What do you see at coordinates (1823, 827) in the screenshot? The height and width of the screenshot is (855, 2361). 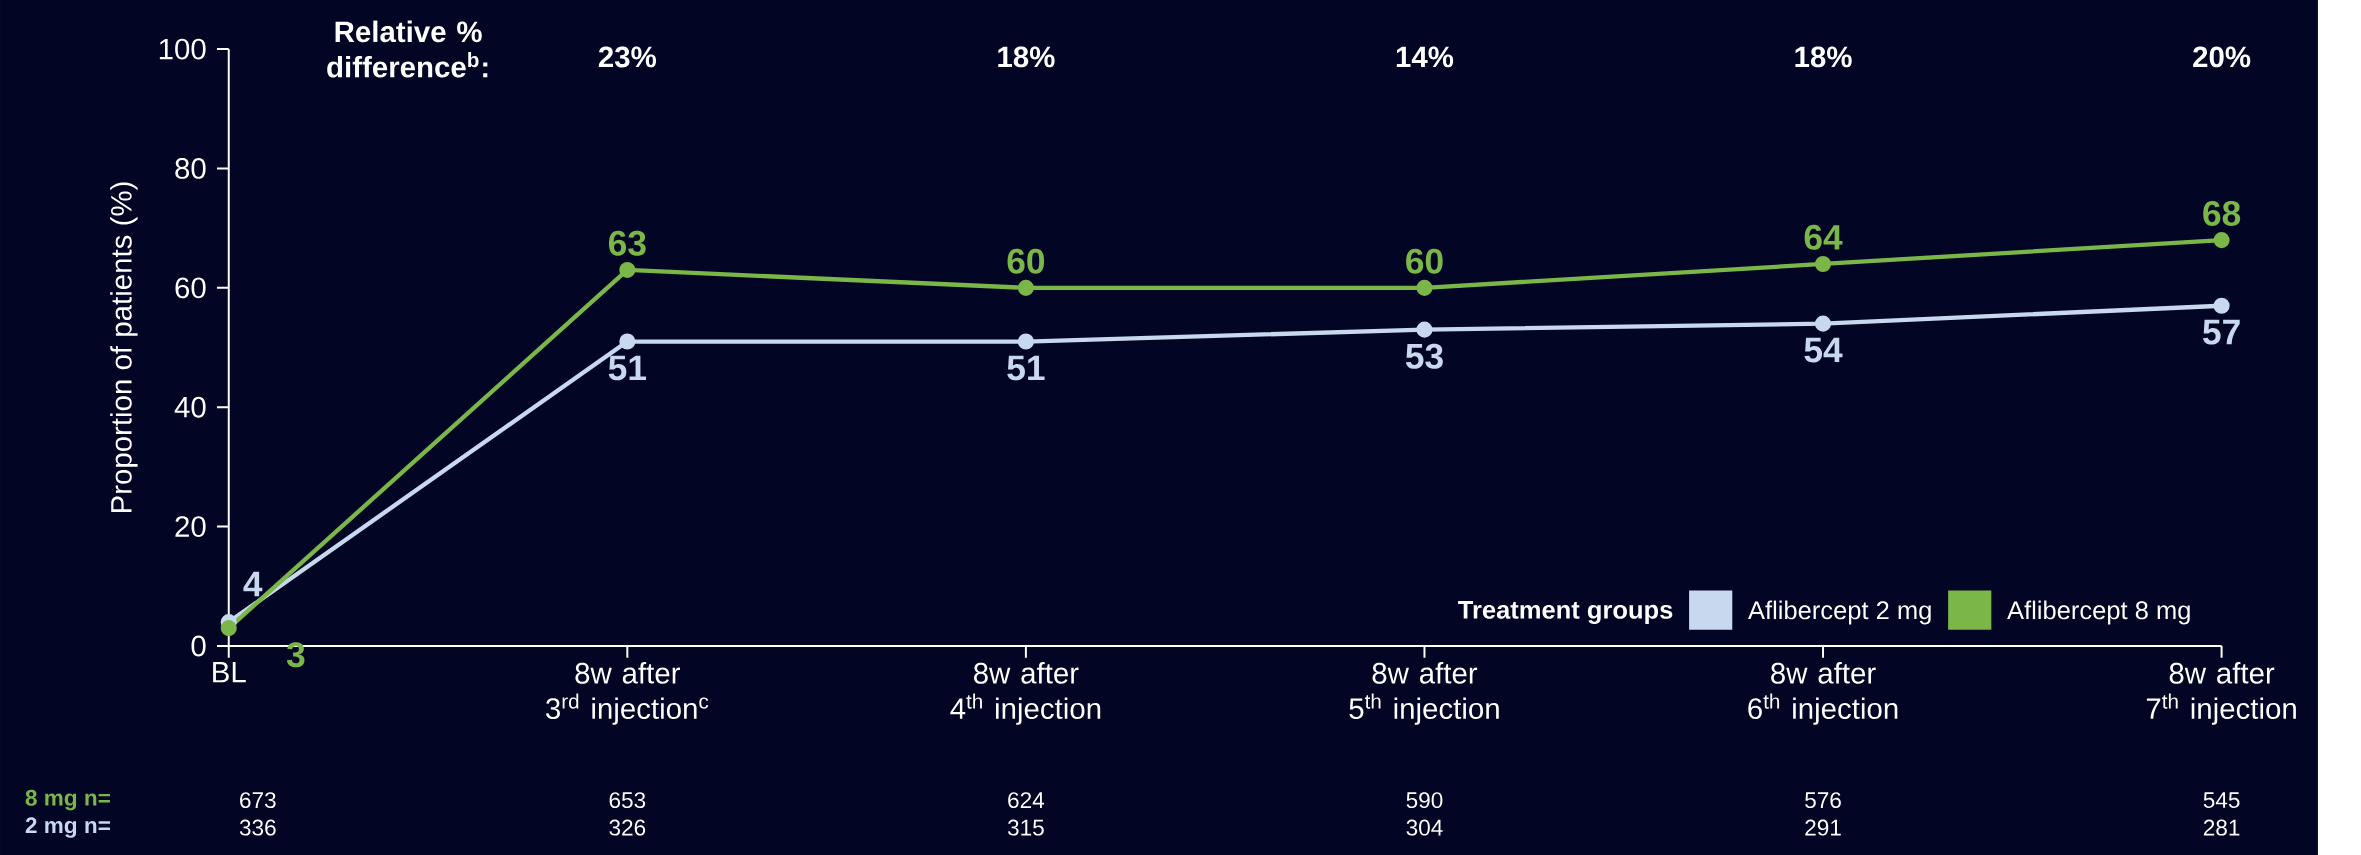 I see `text: 291` at bounding box center [1823, 827].